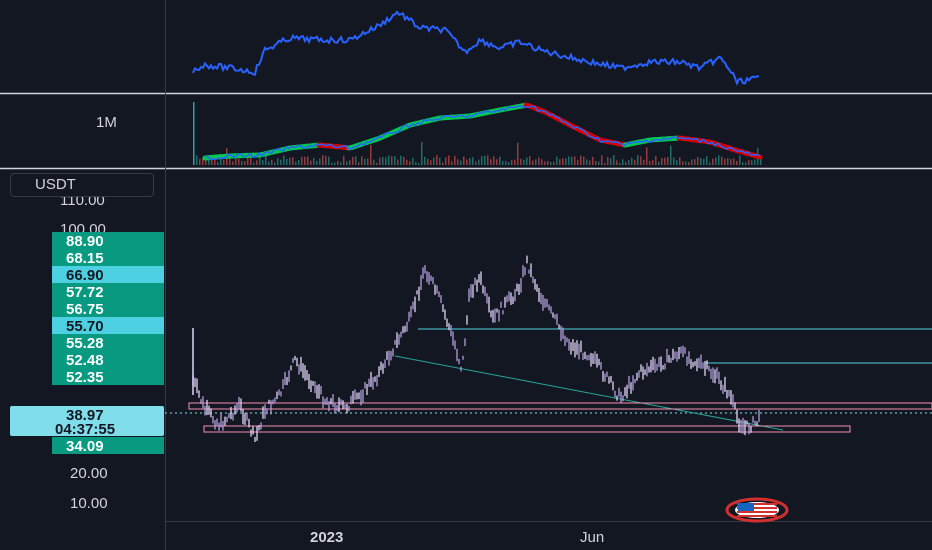 Image resolution: width=932 pixels, height=550 pixels. What do you see at coordinates (108, 446) in the screenshot?
I see `price-badge-34-09: 34.09` at bounding box center [108, 446].